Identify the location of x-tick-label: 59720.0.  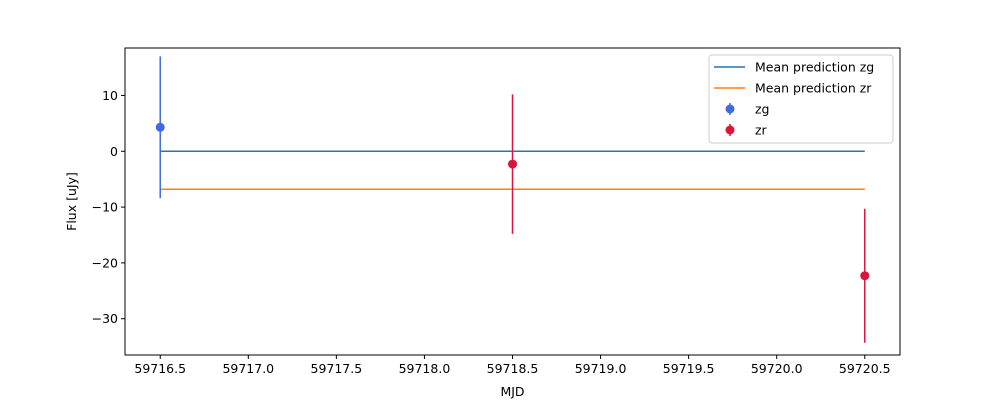
(777, 368).